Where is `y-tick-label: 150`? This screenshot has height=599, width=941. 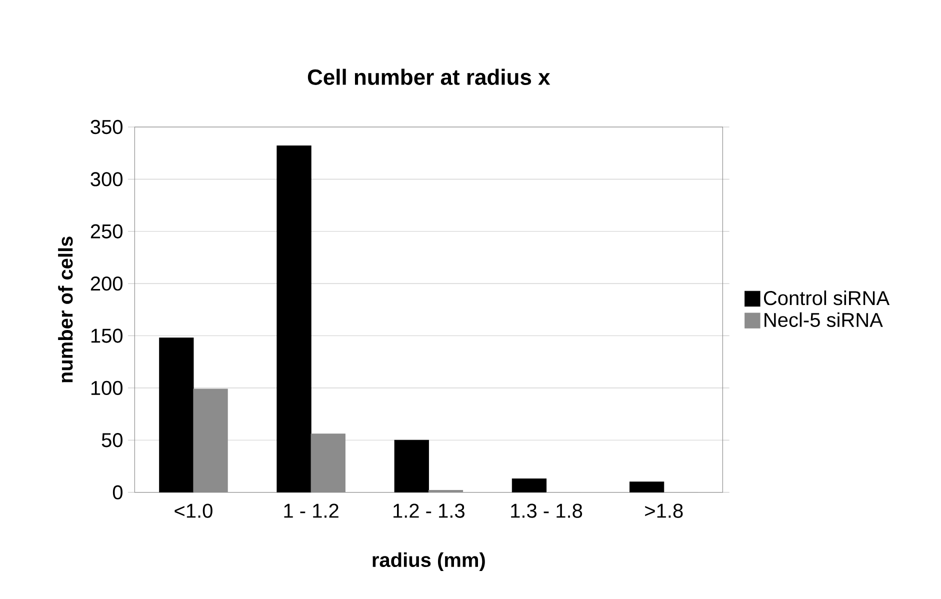 y-tick-label: 150 is located at coordinates (106, 335).